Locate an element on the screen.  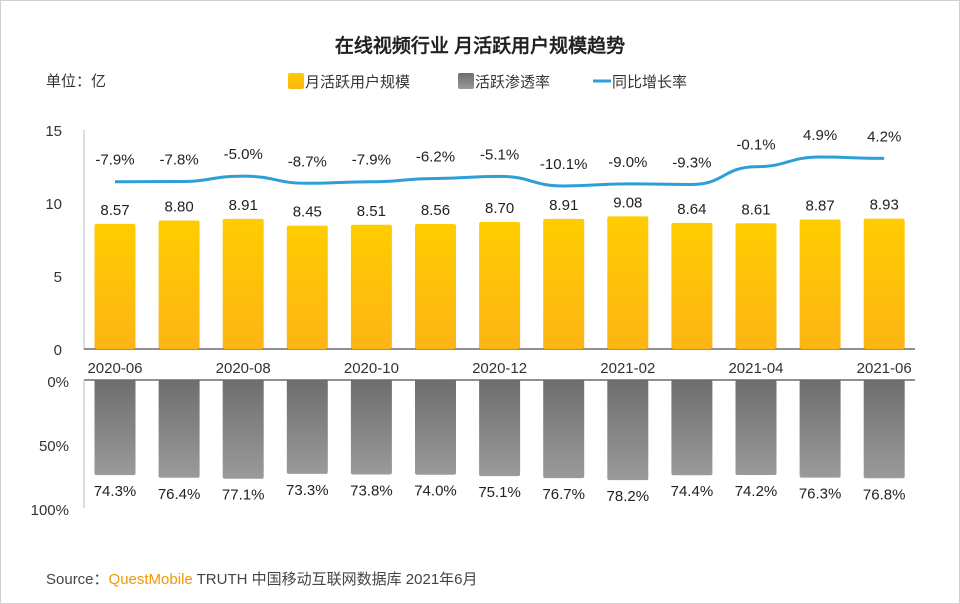
unit-label: 单位：亿 is located at coordinates (76, 81).